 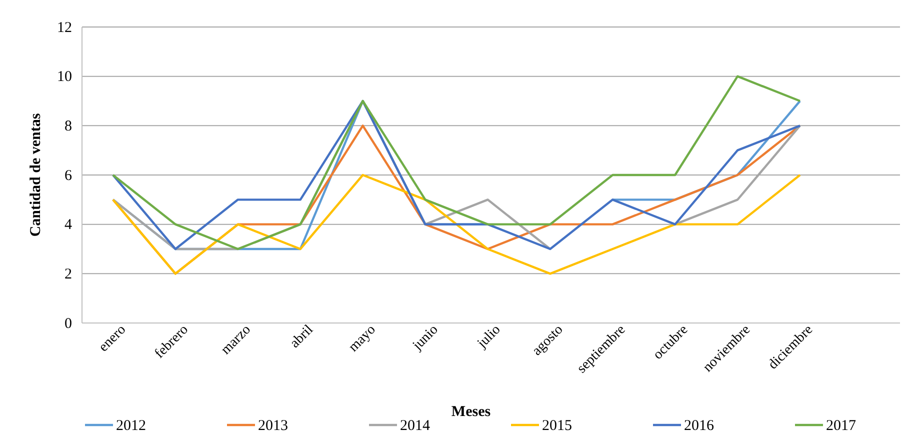 I want to click on y-tick-label: 2, so click(x=68, y=274).